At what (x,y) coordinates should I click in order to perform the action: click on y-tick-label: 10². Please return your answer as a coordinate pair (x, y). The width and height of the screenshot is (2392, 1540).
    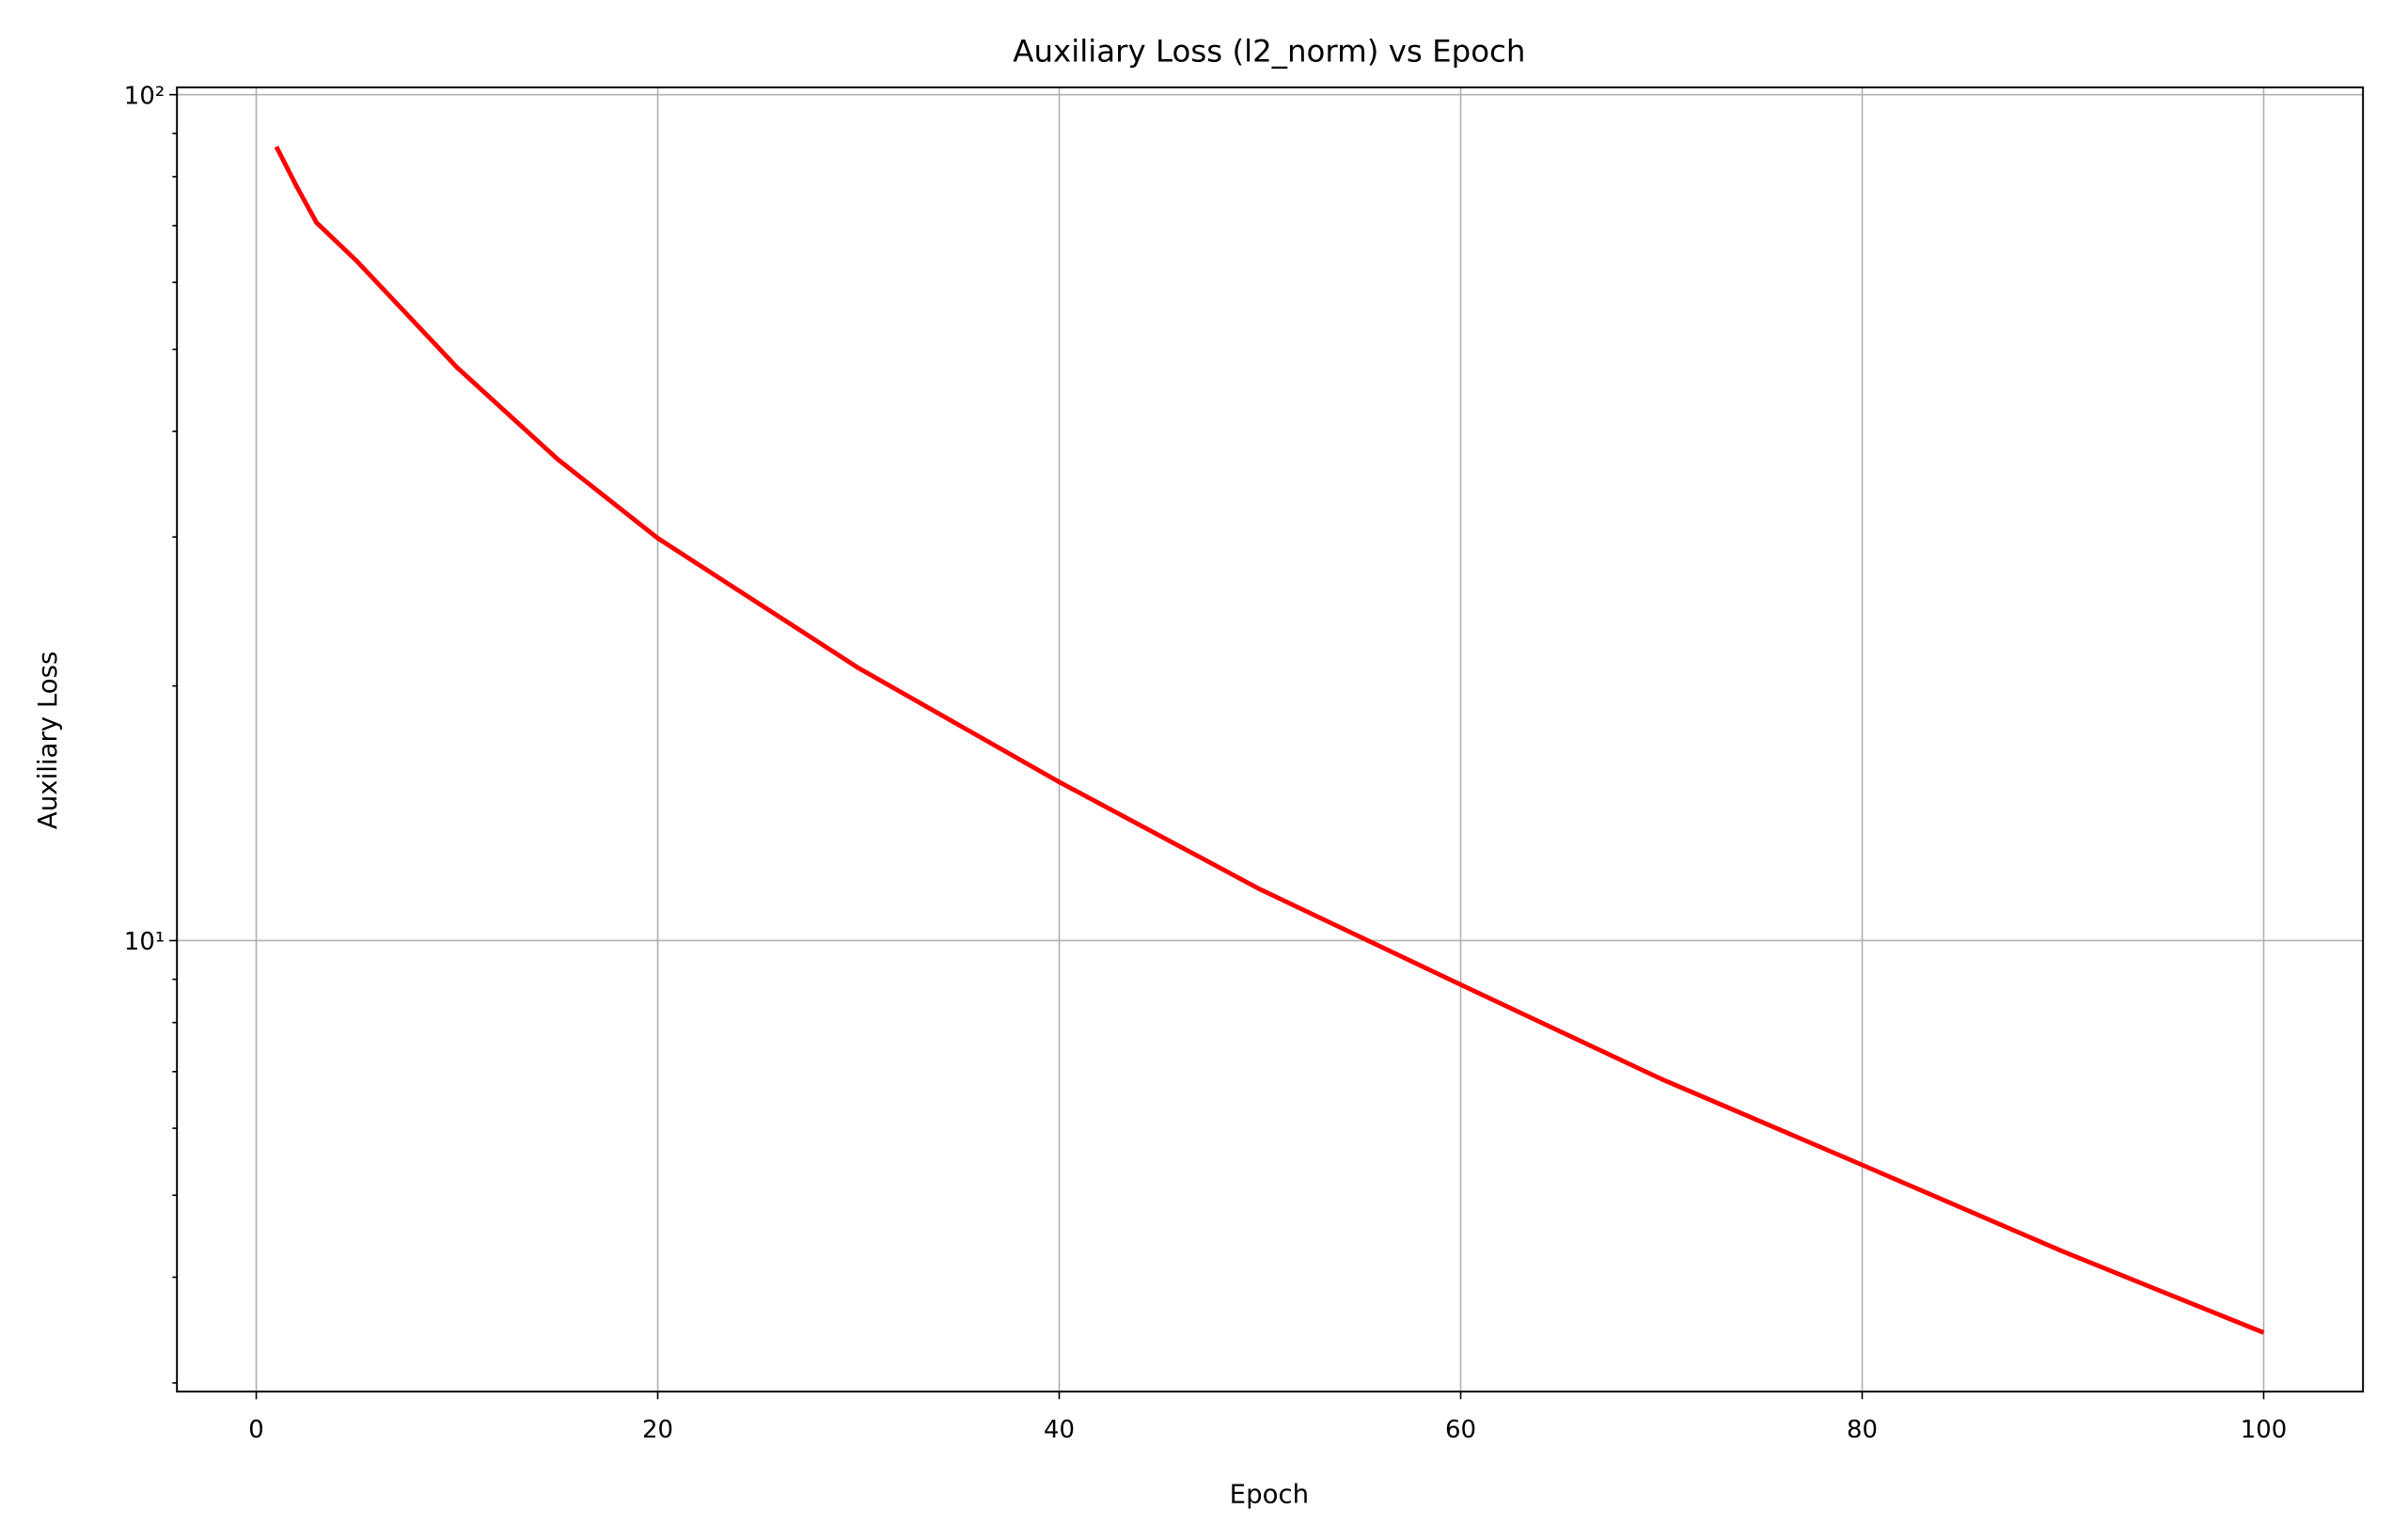
    Looking at the image, I should click on (144, 96).